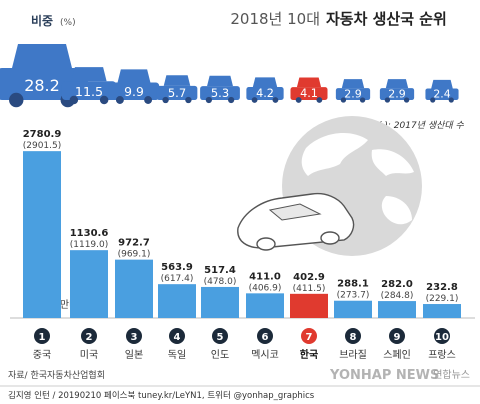 The height and width of the screenshot is (404, 480). I want to click on watermark-brand: 연합뉴스, so click(451, 375).